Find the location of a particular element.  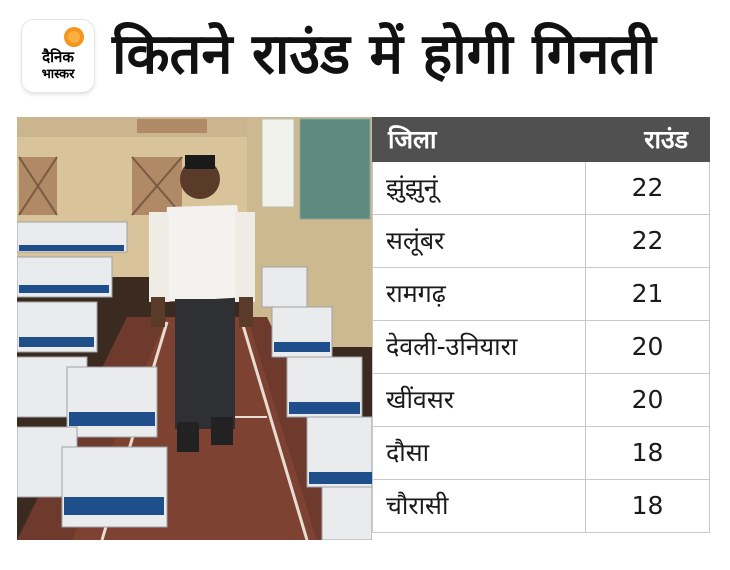

district-name: खींवसर is located at coordinates (420, 399).